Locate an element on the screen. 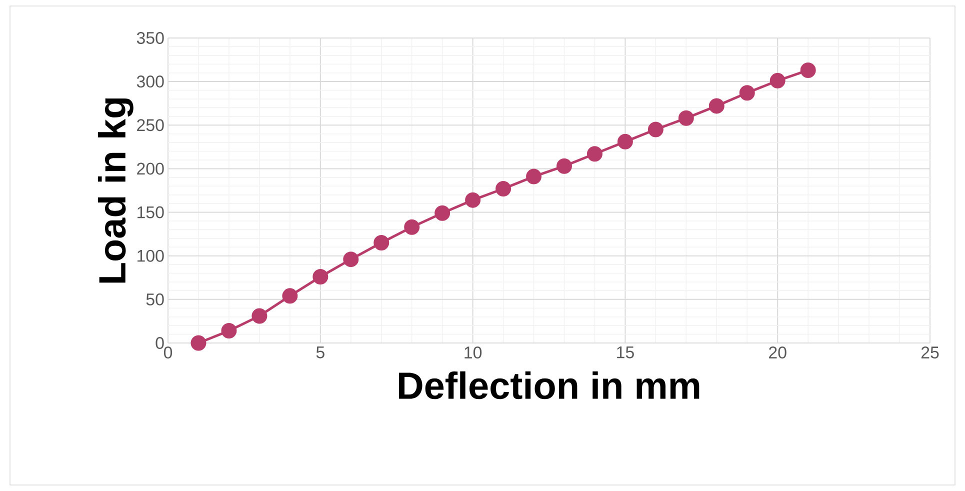  y-tick-label: 250 is located at coordinates (150, 125).